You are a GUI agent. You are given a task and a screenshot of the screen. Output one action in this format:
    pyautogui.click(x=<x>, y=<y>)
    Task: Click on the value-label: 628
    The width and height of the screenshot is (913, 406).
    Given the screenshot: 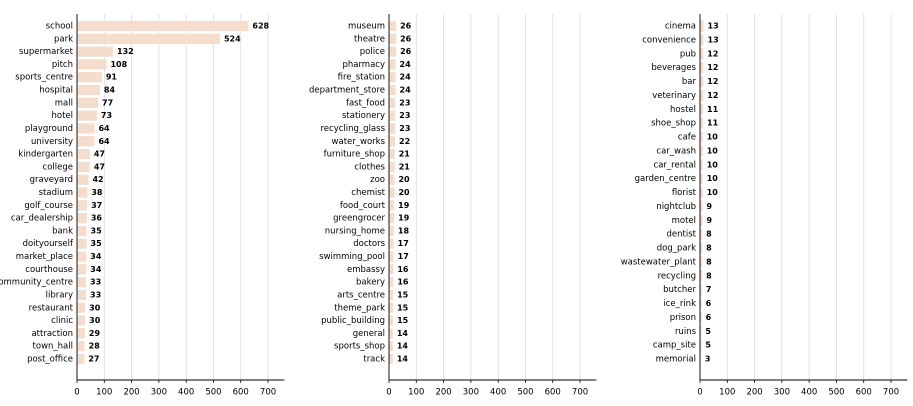 What is the action you would take?
    pyautogui.click(x=260, y=26)
    